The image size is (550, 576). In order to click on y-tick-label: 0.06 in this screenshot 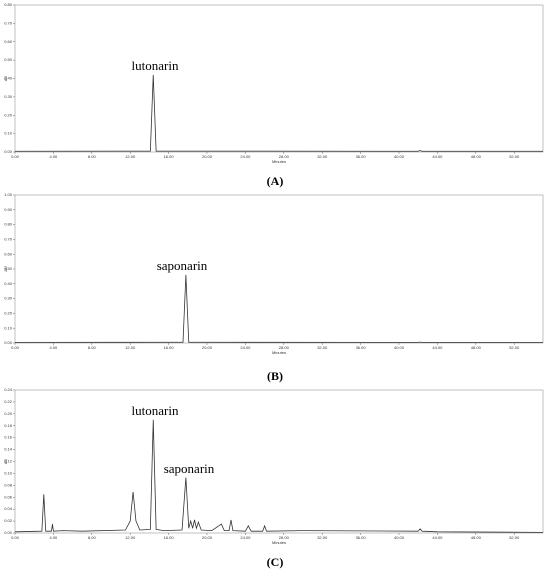, I will do `click(8, 496)`.